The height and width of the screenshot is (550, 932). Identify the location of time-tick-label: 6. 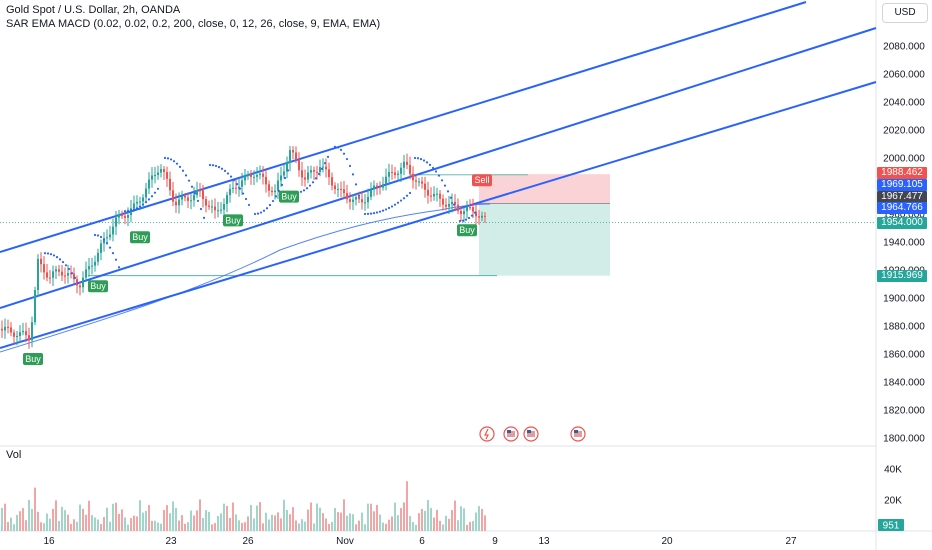
(422, 541).